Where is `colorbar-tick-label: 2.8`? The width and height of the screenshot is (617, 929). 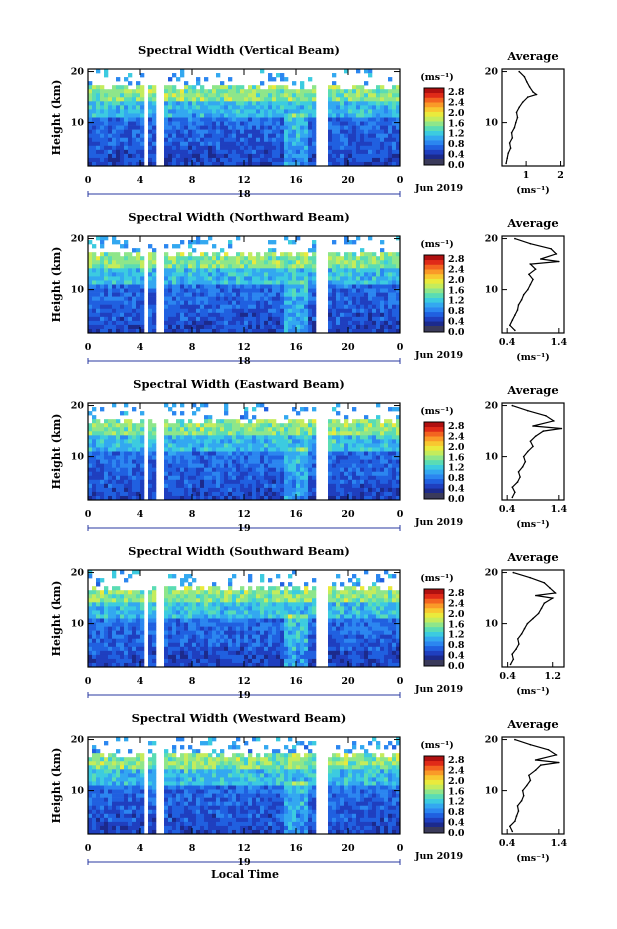 colorbar-tick-label: 2.8 is located at coordinates (456, 92).